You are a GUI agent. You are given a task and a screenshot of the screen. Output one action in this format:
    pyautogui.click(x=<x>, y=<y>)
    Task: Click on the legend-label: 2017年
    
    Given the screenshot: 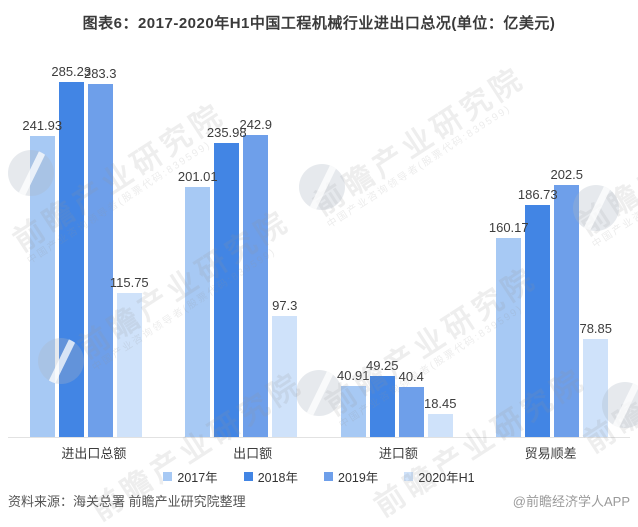 What is the action you would take?
    pyautogui.click(x=197, y=478)
    